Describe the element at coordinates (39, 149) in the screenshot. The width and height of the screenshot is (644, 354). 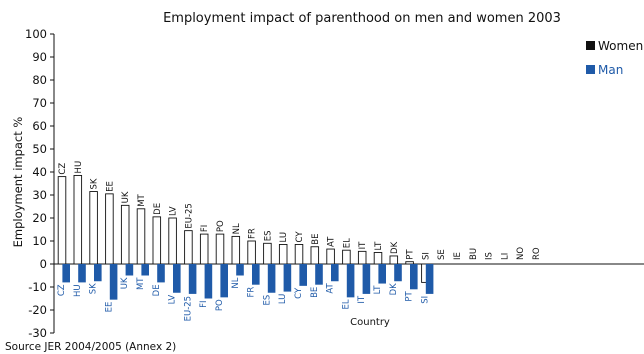
I see `y-tick-label: 50` at that location.